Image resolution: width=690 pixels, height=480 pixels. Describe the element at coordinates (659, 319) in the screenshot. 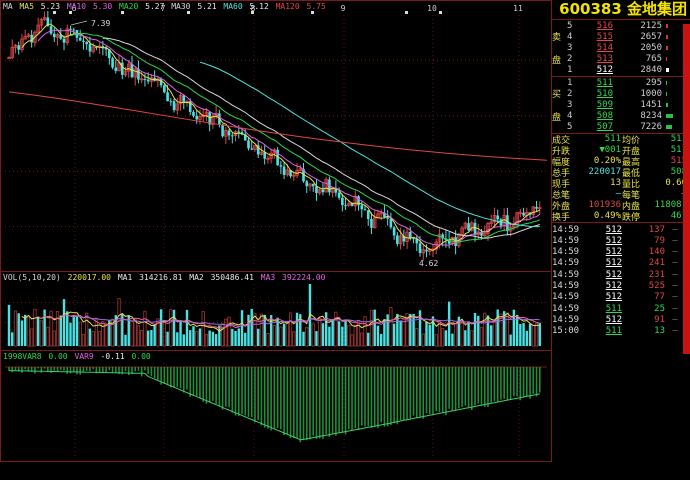

I see `ticker-volume: 91` at that location.